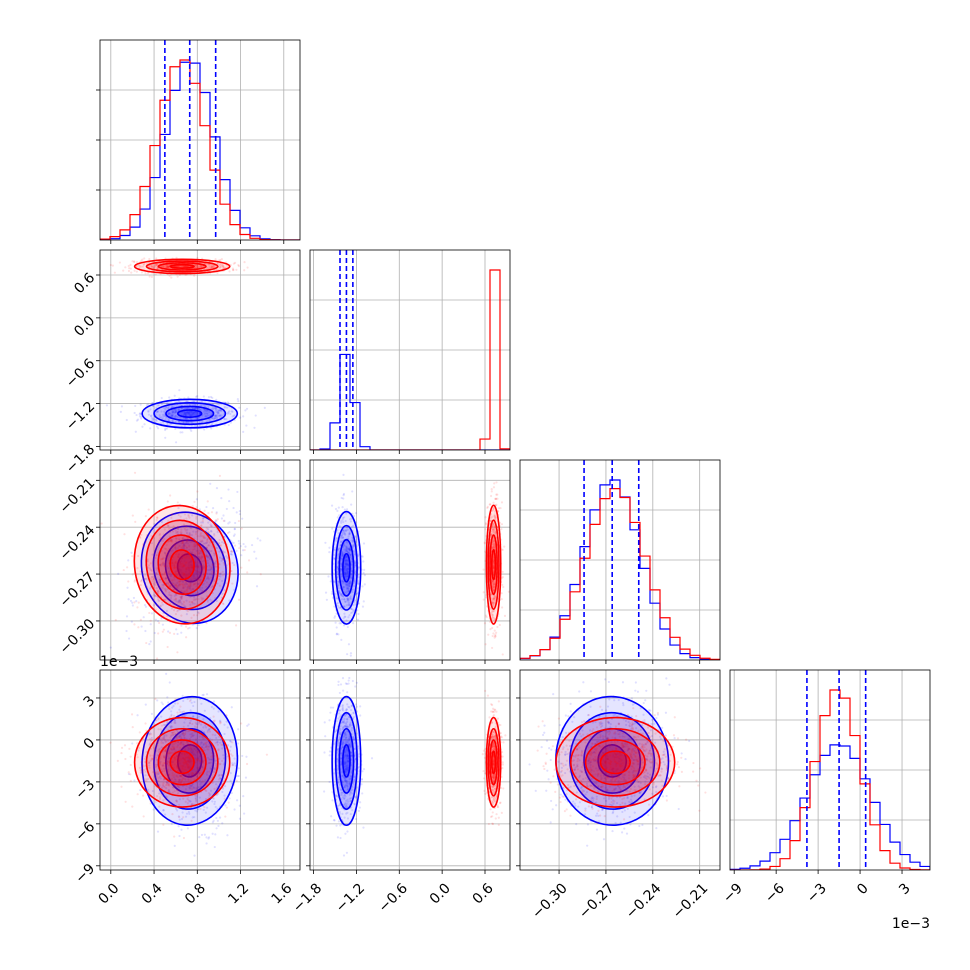 The image size is (970, 970). I want to click on y-tick-label: −0.6, so click(80, 373).